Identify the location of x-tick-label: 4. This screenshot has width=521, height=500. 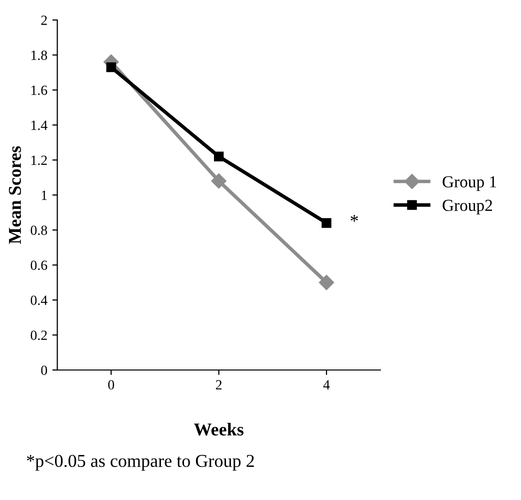
(326, 385).